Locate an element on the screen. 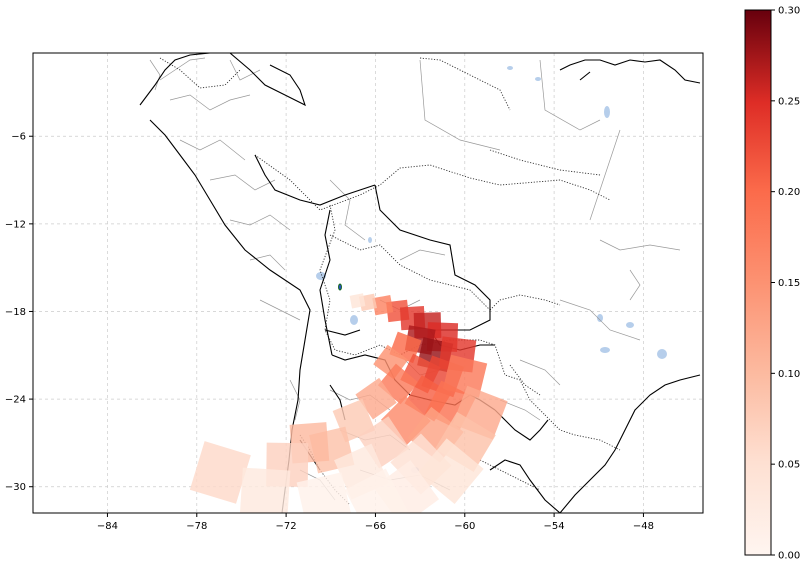 The image size is (808, 568). colorbar-tick-label: 0.20 is located at coordinates (789, 192).